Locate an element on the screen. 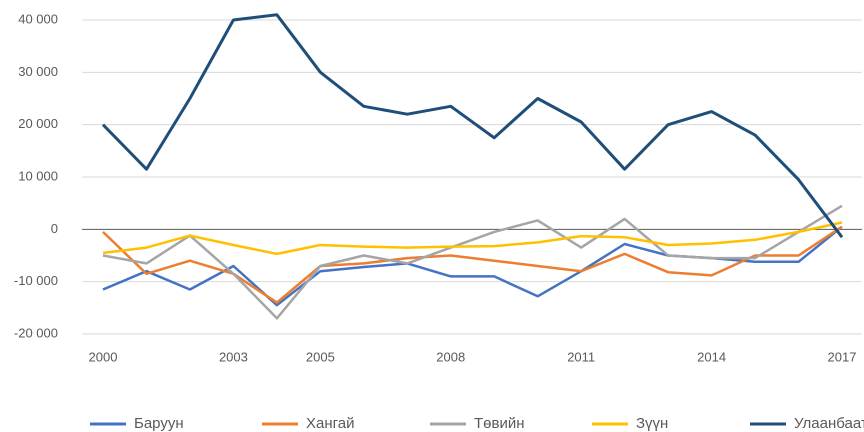  x-tick-label: 2003 is located at coordinates (233, 356).